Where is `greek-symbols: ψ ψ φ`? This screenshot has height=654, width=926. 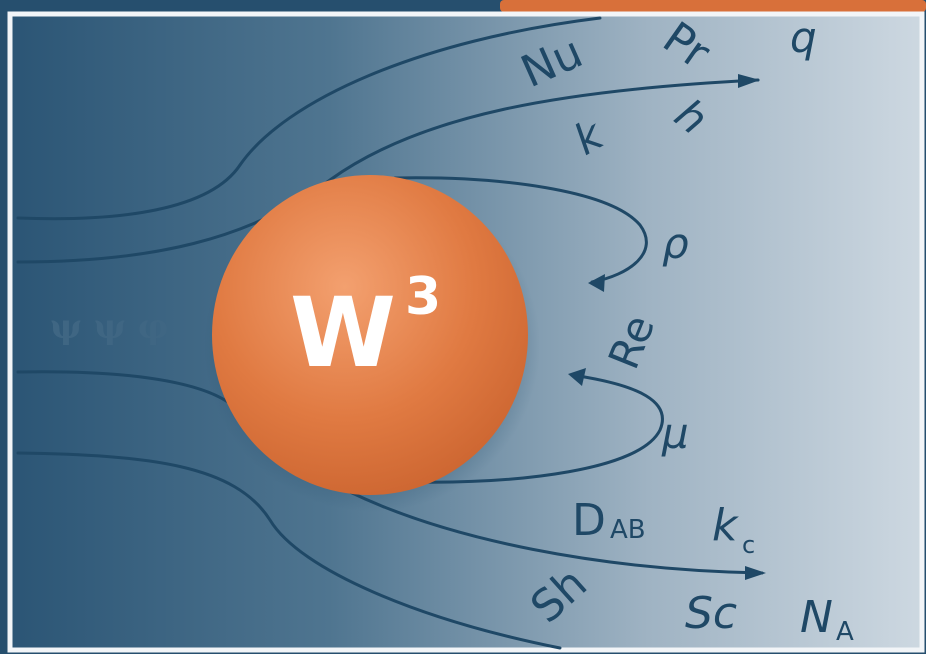
greek-symbols: ψ ψ φ is located at coordinates (109, 327).